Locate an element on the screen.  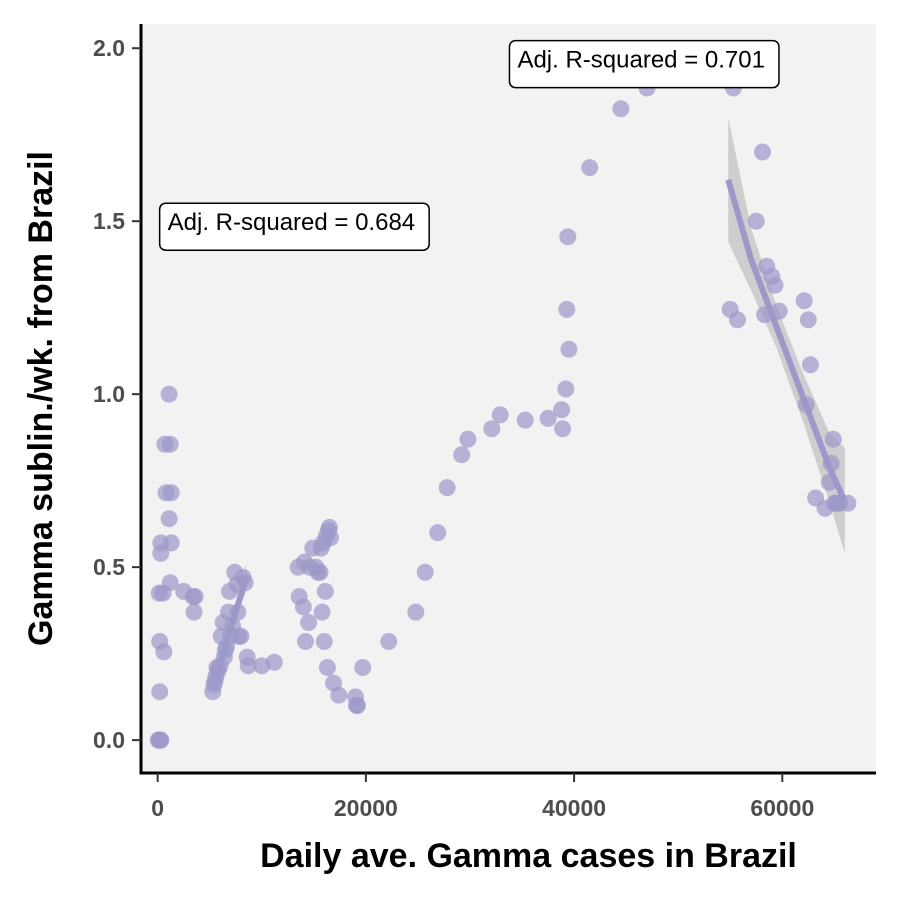
label-text: Adj. R-squared = 0.684 is located at coordinates (292, 222).